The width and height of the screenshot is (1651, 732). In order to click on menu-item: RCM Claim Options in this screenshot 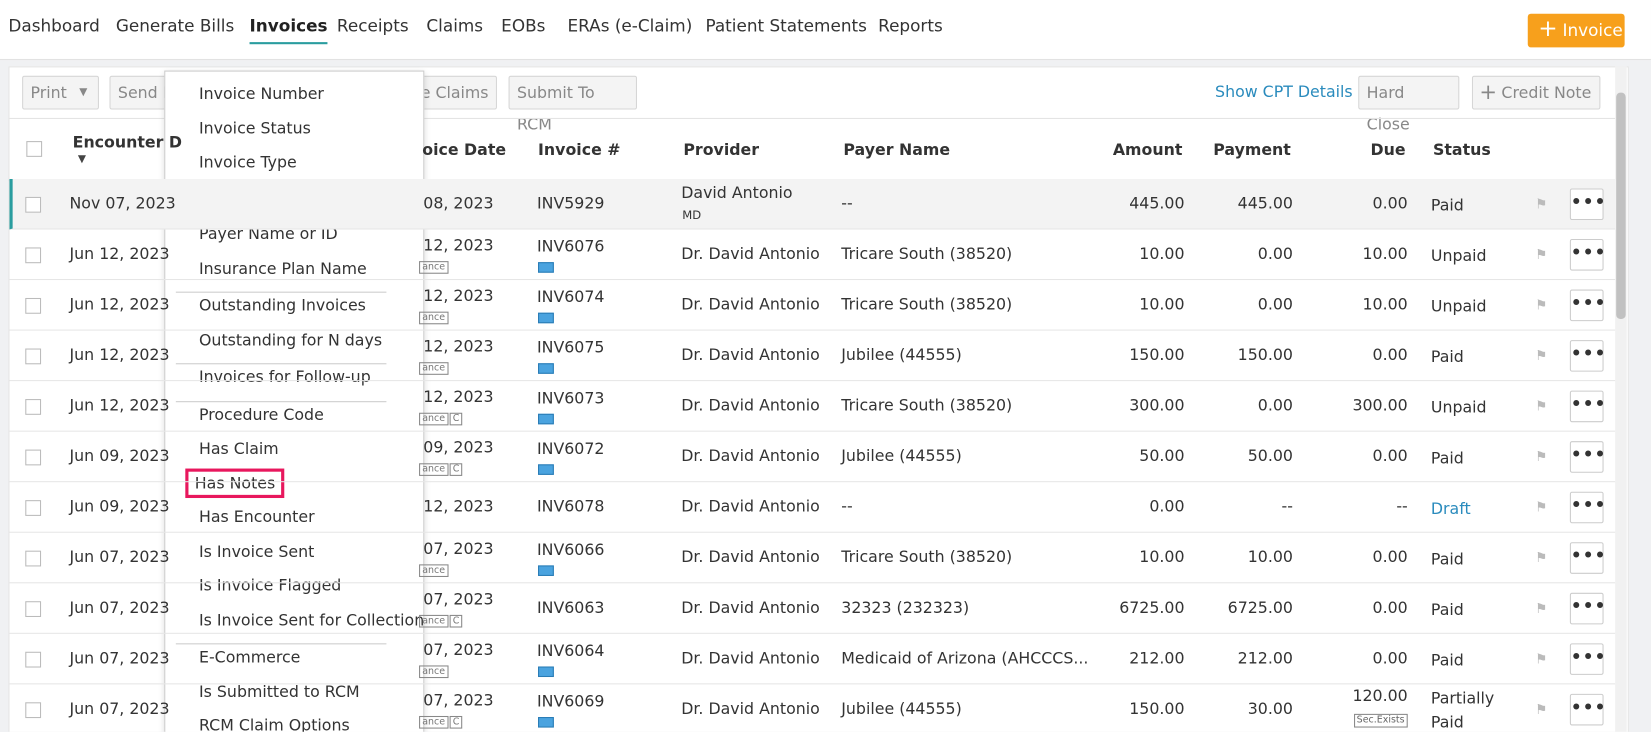, I will do `click(274, 723)`.